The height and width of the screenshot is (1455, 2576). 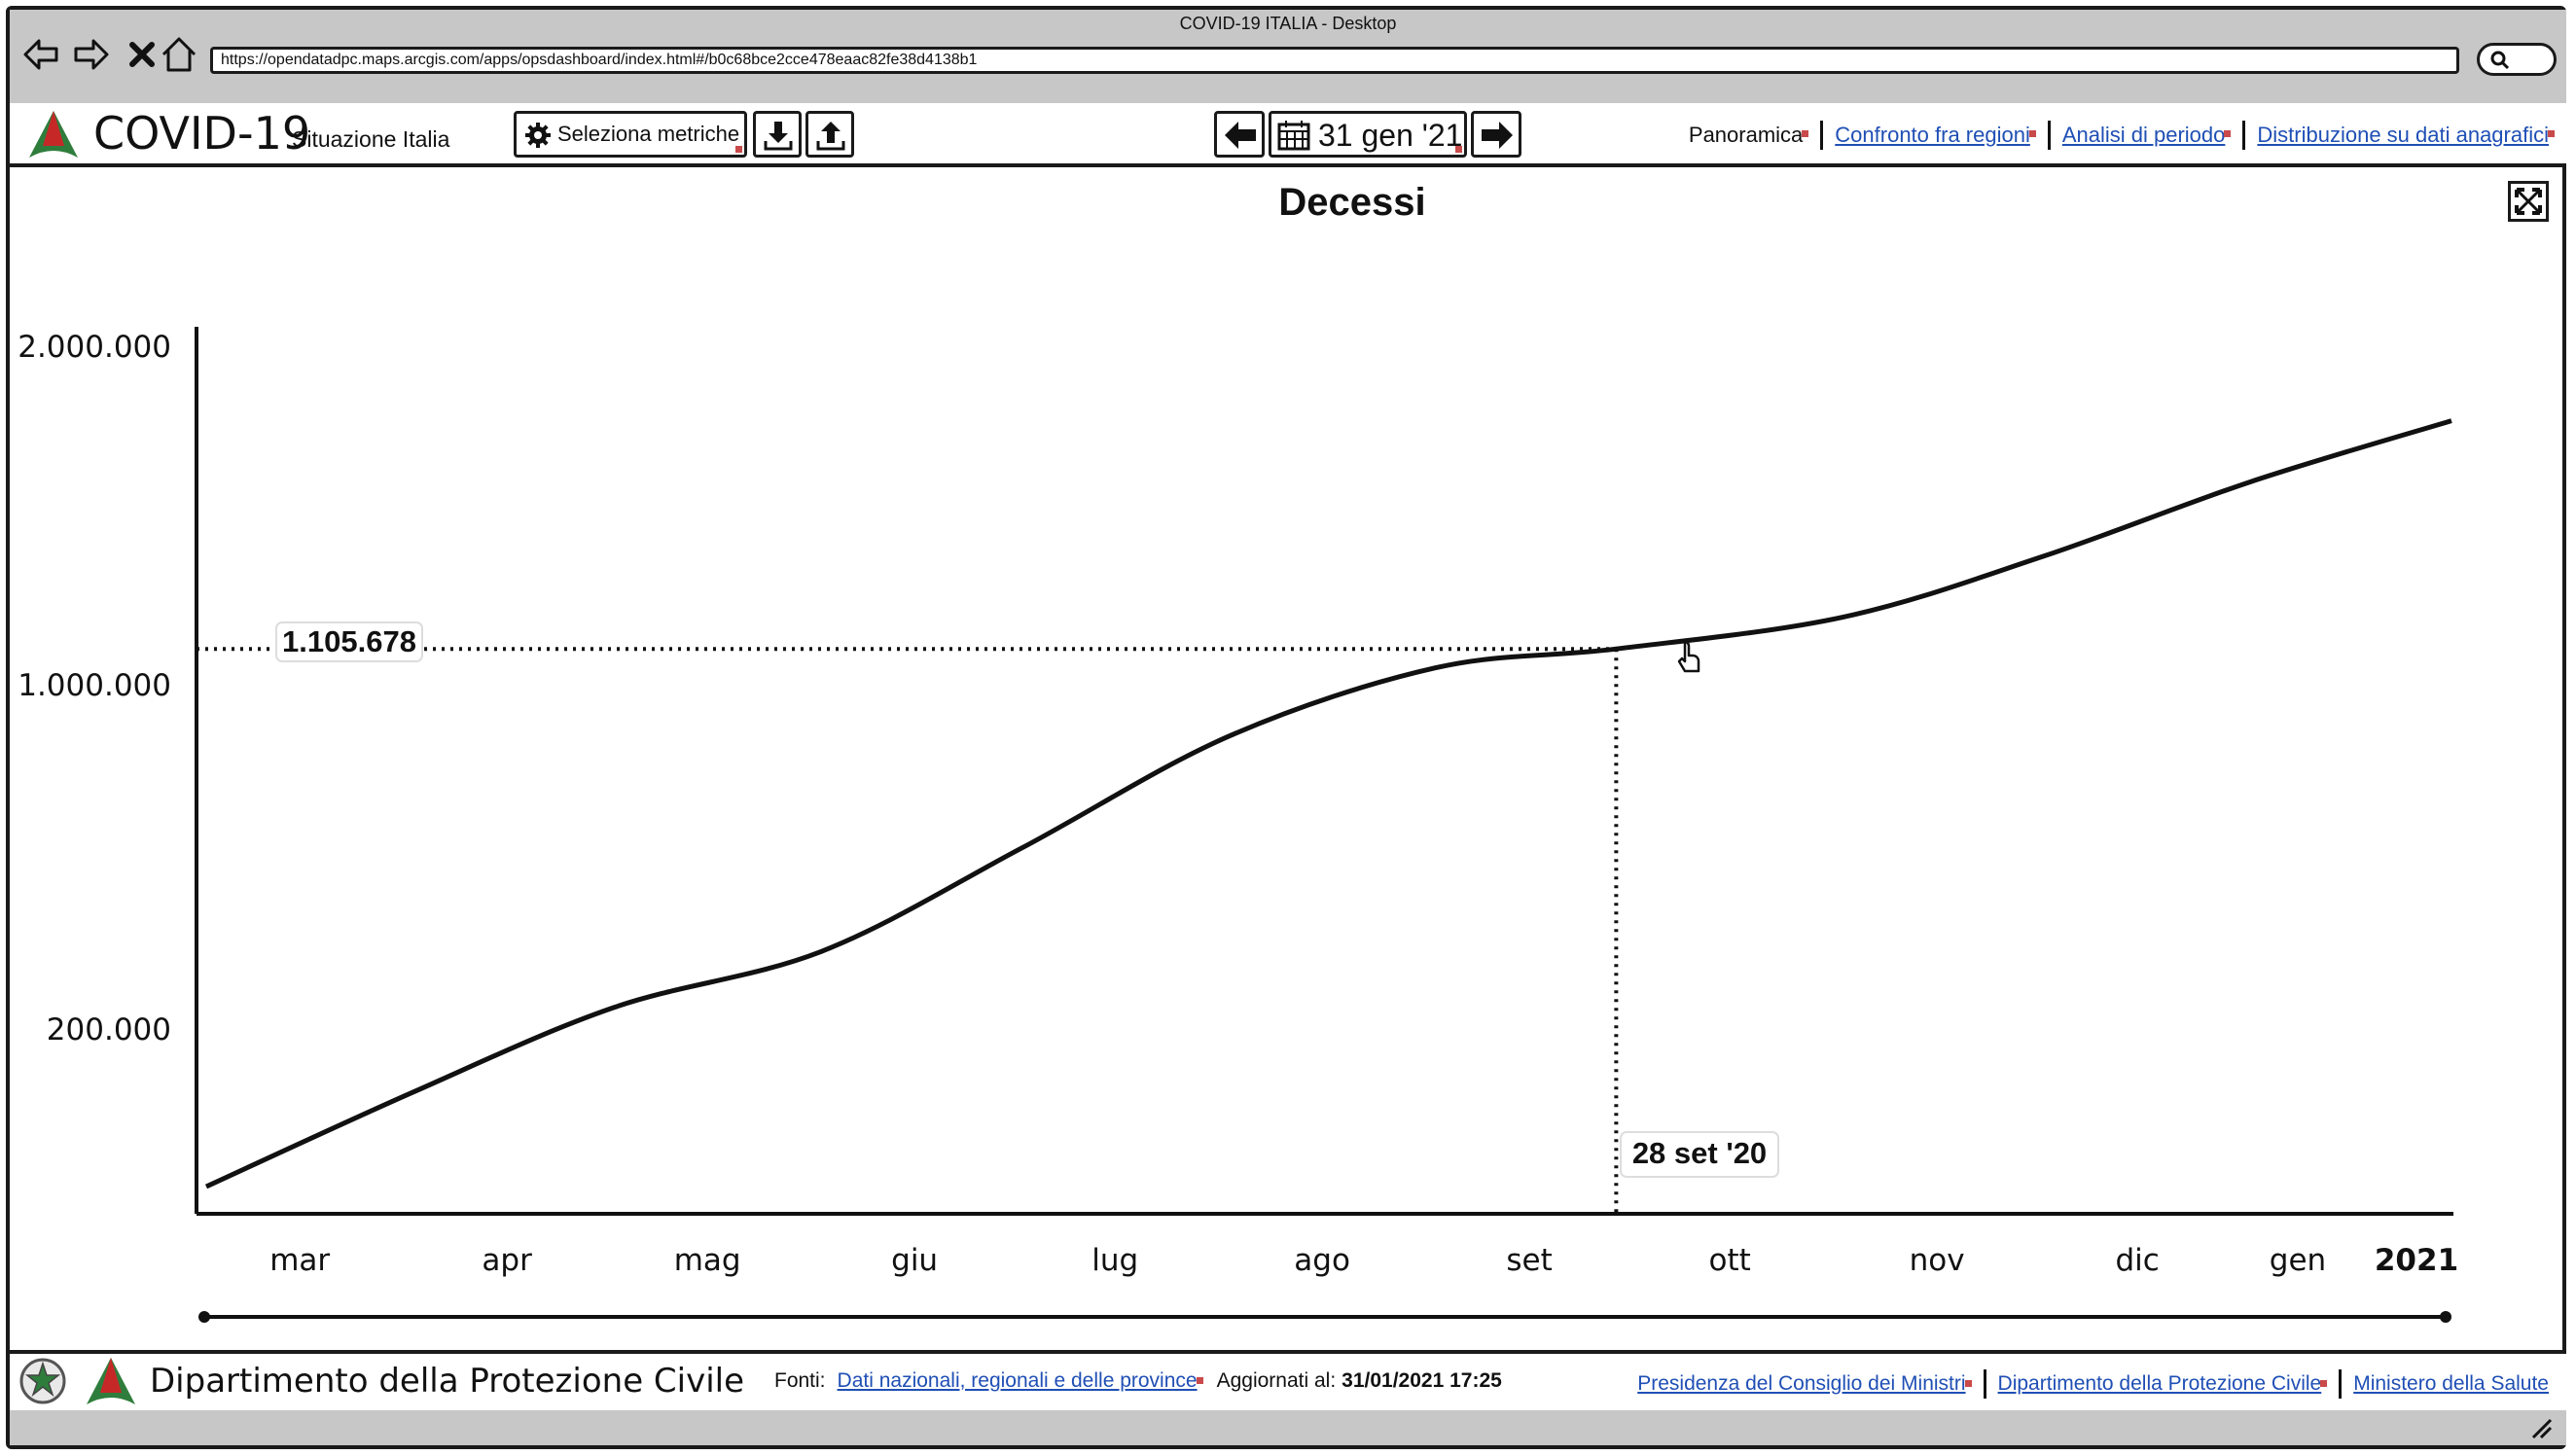 I want to click on value-tooltip: 1.105.678, so click(x=349, y=641).